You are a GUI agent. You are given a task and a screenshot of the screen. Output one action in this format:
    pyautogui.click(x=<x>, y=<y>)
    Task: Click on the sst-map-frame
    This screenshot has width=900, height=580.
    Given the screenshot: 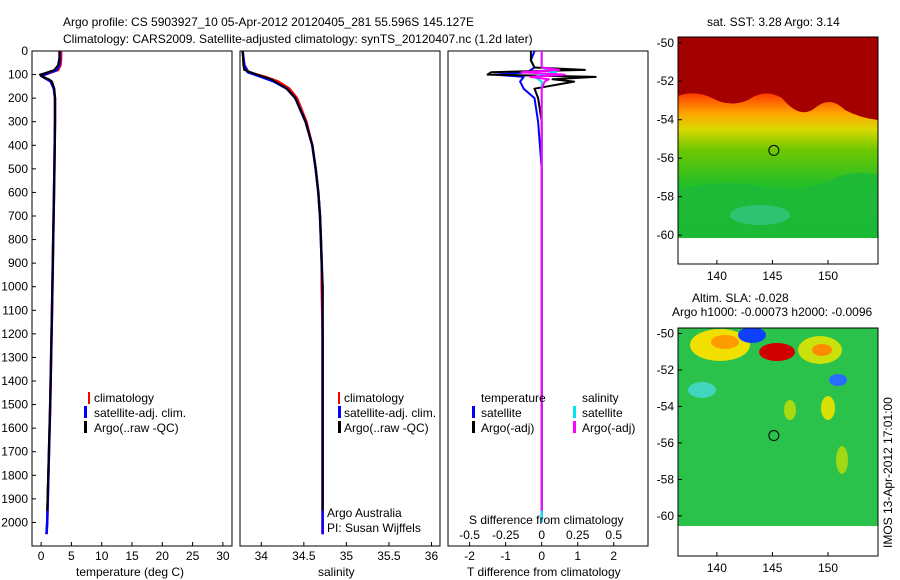 What is the action you would take?
    pyautogui.click(x=778, y=150)
    